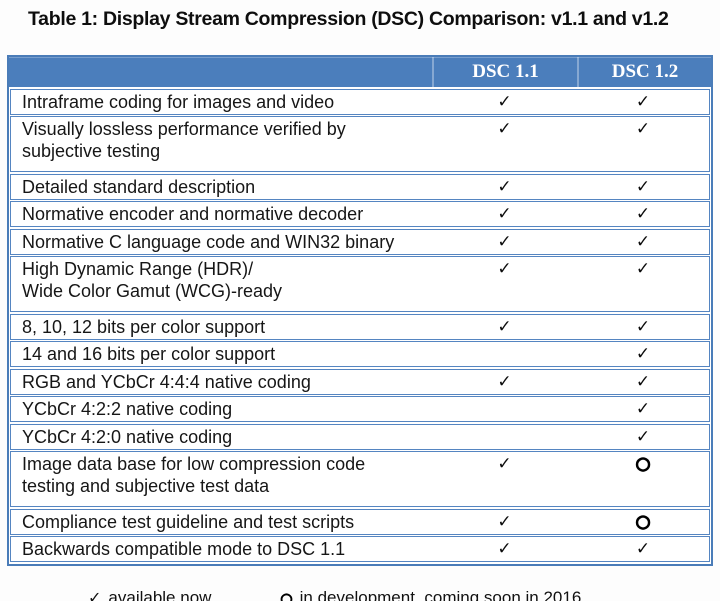 This screenshot has width=720, height=601. I want to click on legend-available: ✓ available now, so click(149, 594).